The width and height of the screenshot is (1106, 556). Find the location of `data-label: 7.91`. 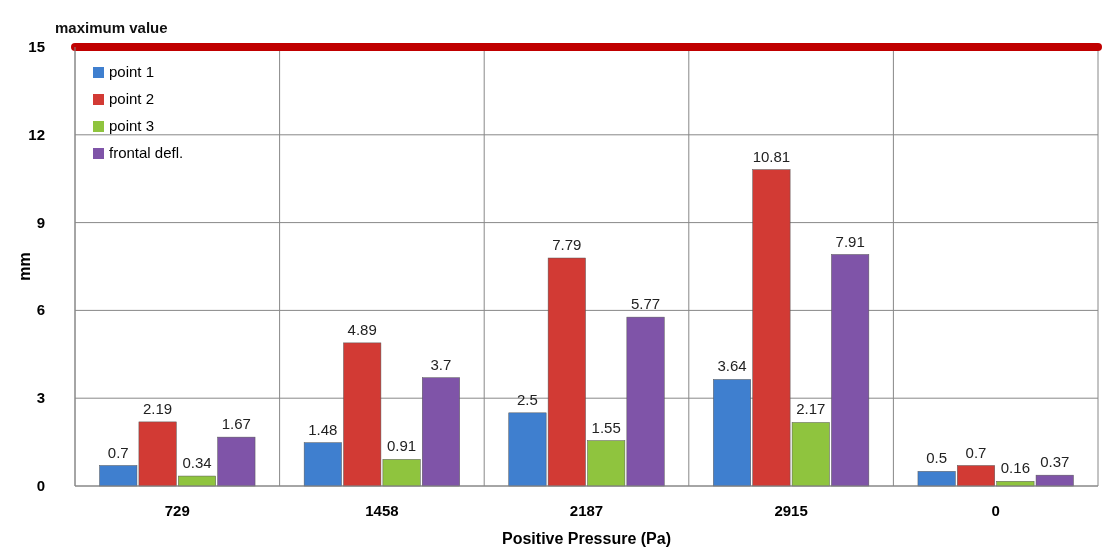

data-label: 7.91 is located at coordinates (850, 241).